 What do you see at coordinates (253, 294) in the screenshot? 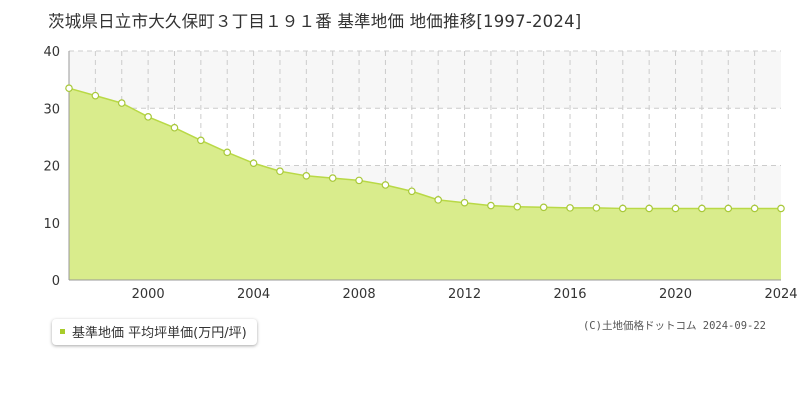
I see `x-tick-label: 2004` at bounding box center [253, 294].